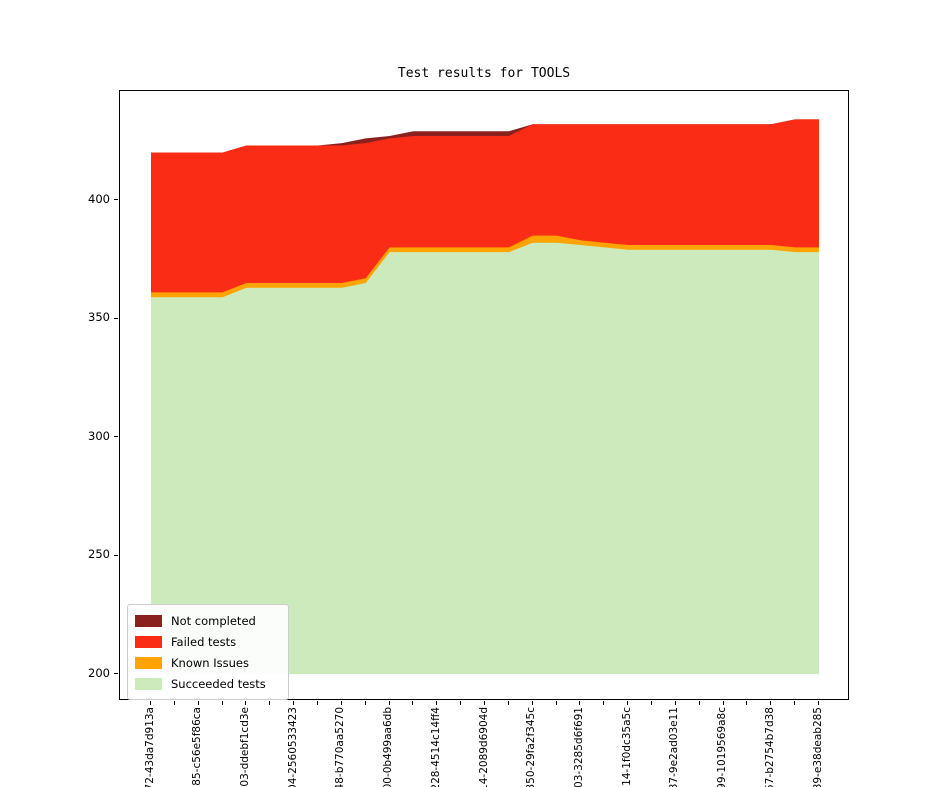  What do you see at coordinates (484, 73) in the screenshot?
I see `plot-title: Test results for TOOLS` at bounding box center [484, 73].